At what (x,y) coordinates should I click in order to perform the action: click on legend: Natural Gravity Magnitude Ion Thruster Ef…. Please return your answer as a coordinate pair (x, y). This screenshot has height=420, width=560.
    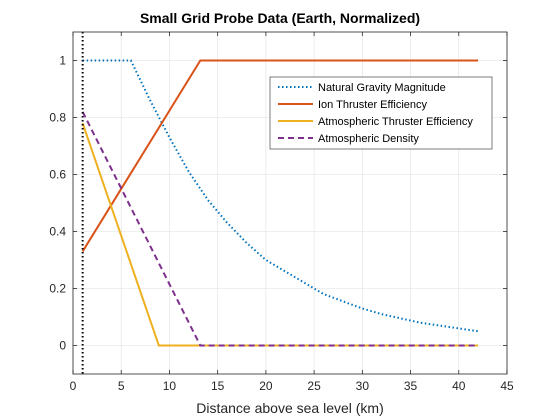
    Looking at the image, I should click on (381, 113).